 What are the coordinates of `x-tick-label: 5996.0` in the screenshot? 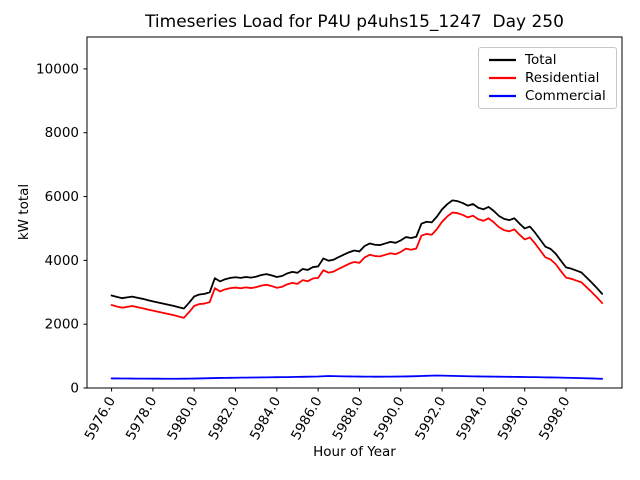 It's located at (513, 418).